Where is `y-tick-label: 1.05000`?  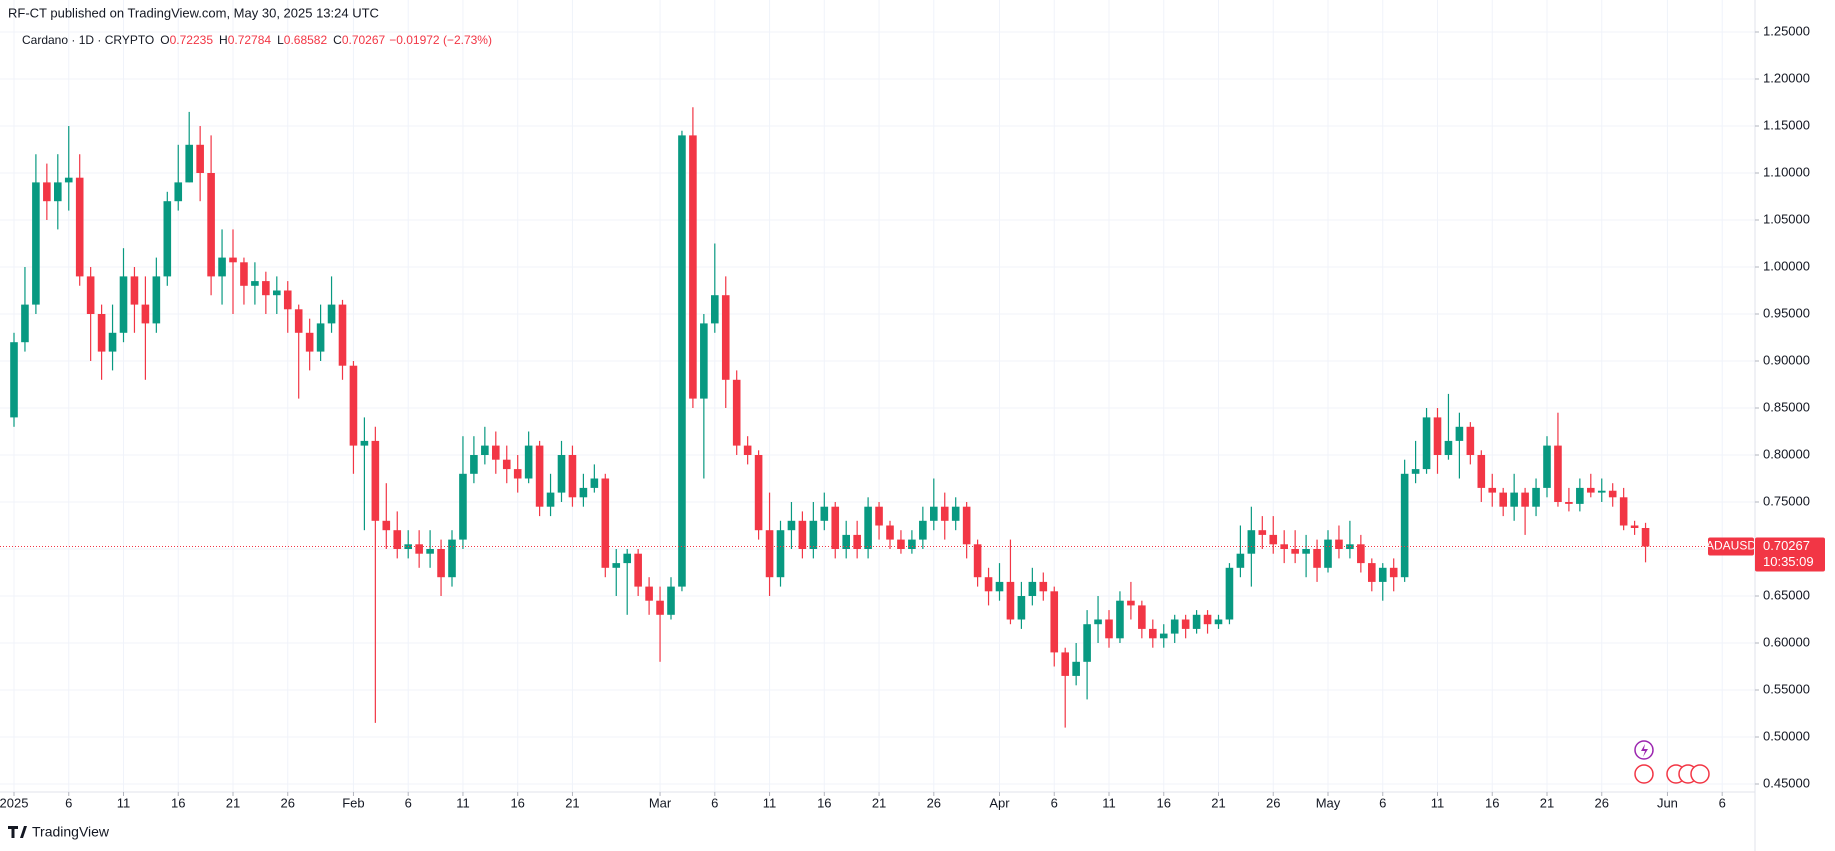 y-tick-label: 1.05000 is located at coordinates (1786, 218).